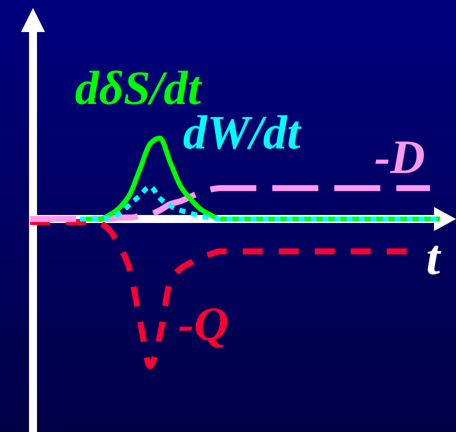 This screenshot has height=432, width=456. I want to click on x-axis-title: t, so click(434, 257).